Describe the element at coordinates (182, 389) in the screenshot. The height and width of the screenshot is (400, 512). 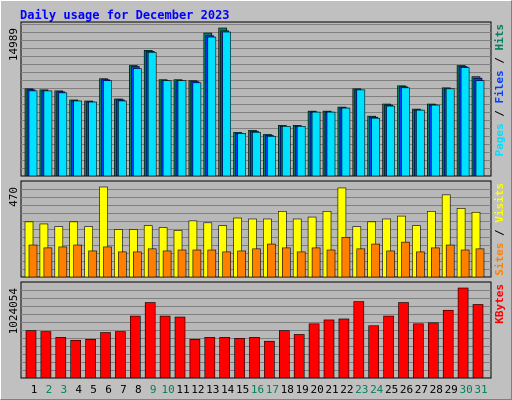
I see `x-tick-label: 11` at that location.